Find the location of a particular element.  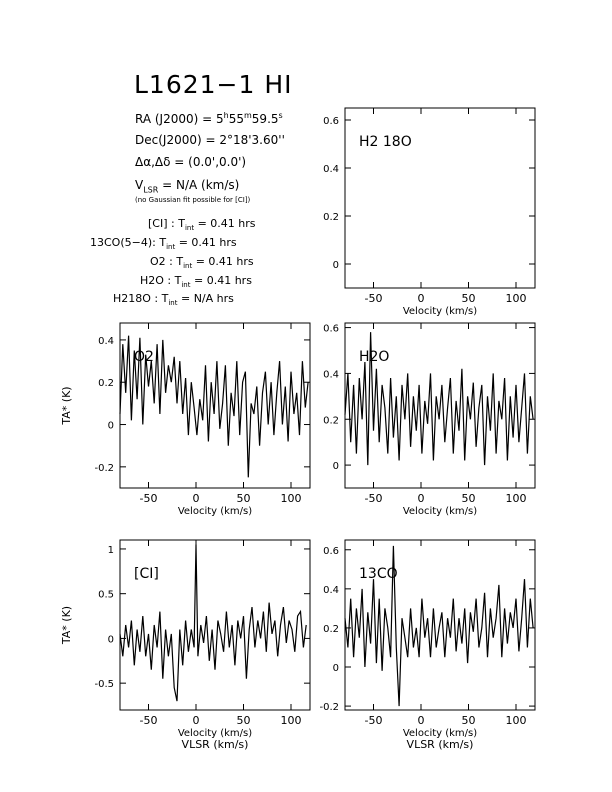

panel-4-title: 13CO is located at coordinates (378, 574).